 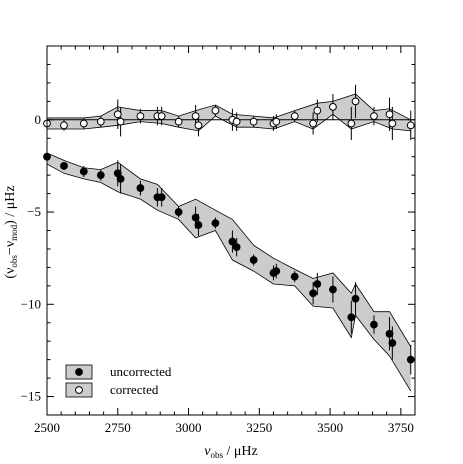 I want to click on x-tick-label: 3500, so click(x=330, y=427).